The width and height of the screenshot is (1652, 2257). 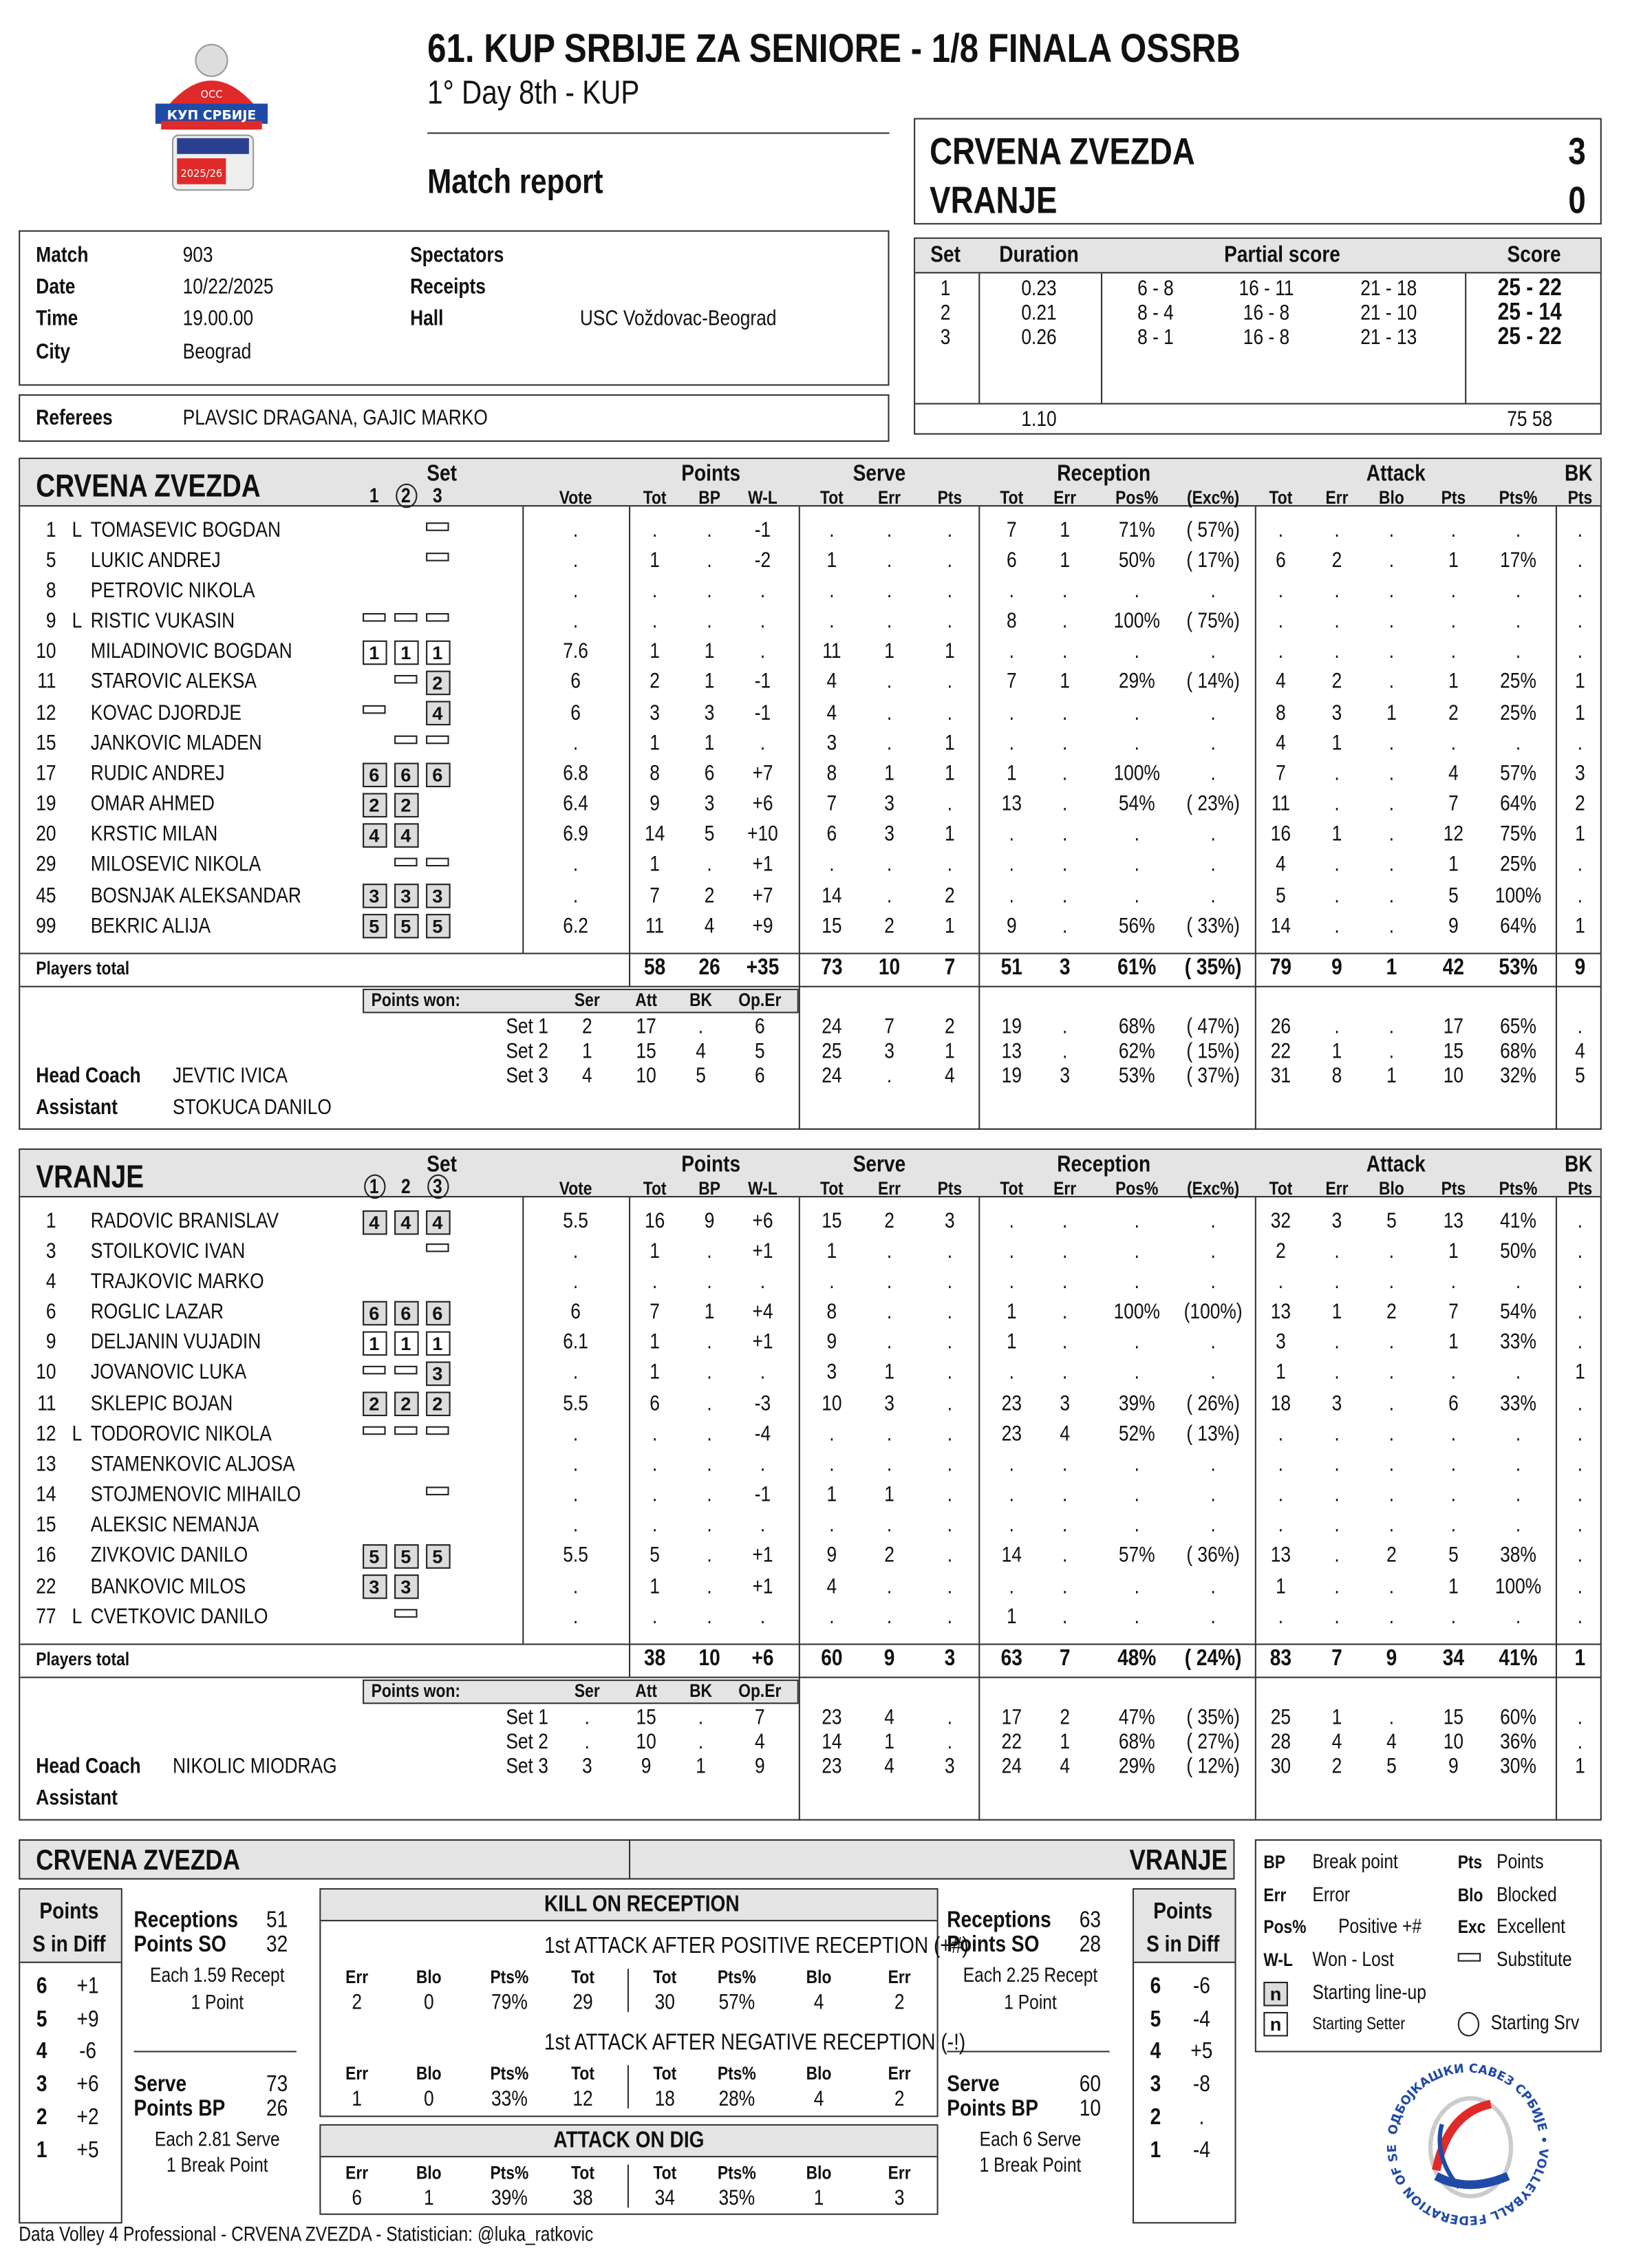 I want to click on sets-col-header: Score, so click(x=1534, y=255).